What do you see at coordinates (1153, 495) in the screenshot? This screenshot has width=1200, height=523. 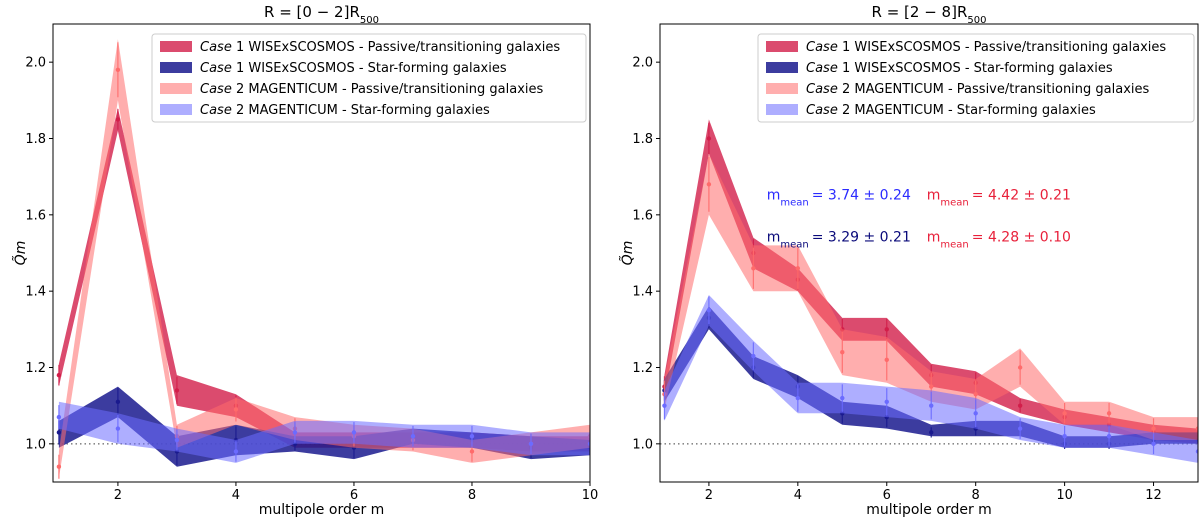 I see `x-tick-label: 12` at bounding box center [1153, 495].